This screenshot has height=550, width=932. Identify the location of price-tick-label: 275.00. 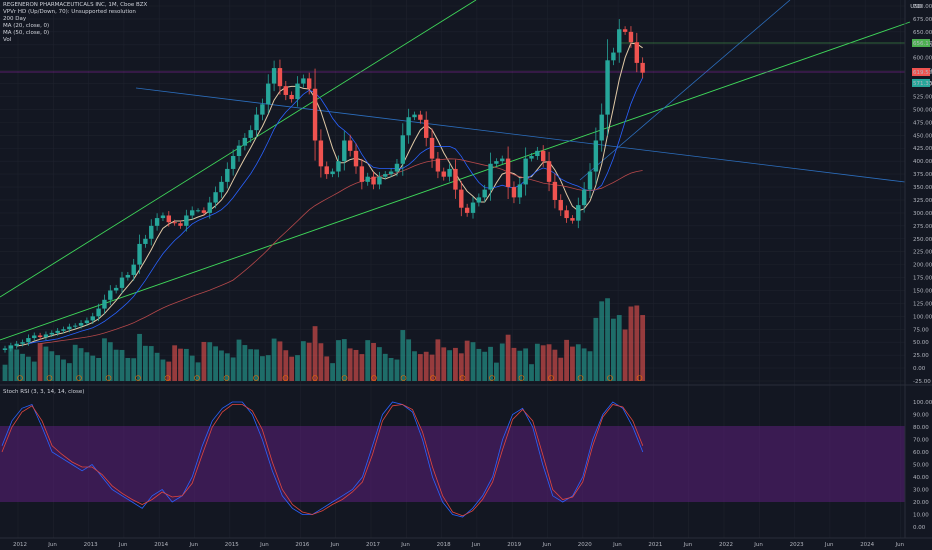
(922, 227).